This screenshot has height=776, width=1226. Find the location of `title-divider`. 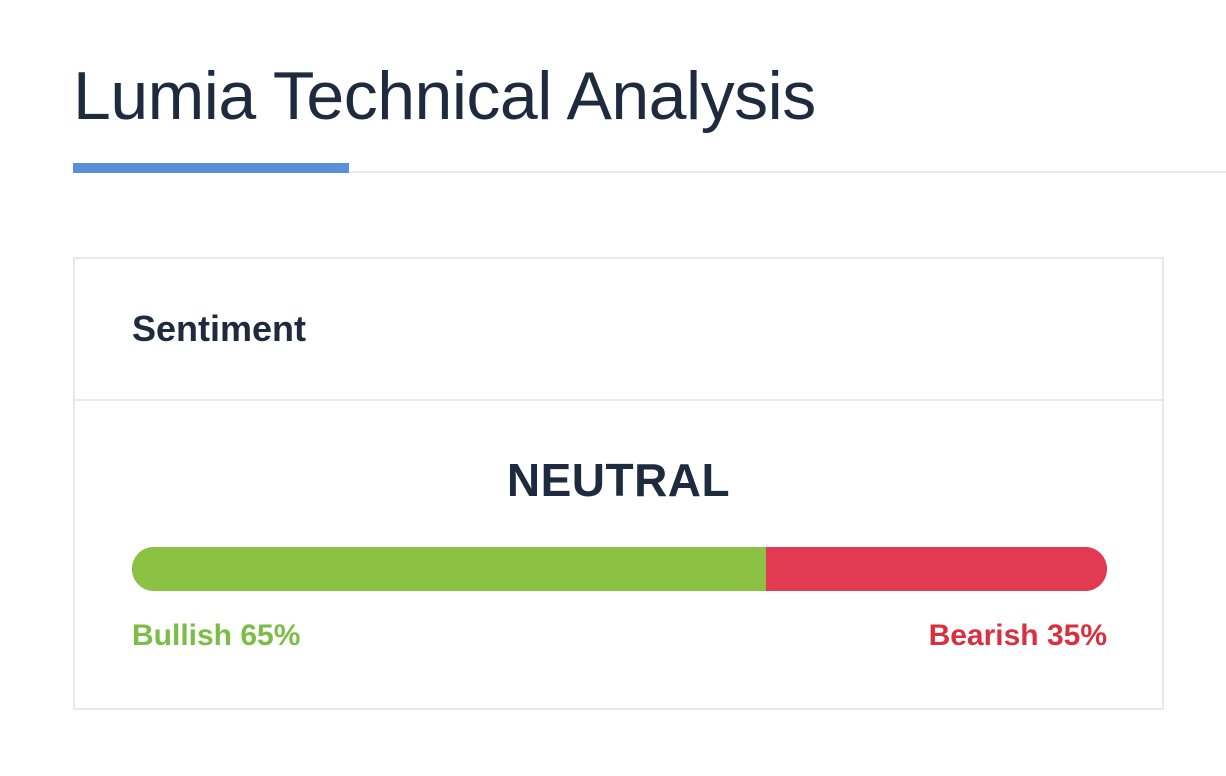

title-divider is located at coordinates (649, 172).